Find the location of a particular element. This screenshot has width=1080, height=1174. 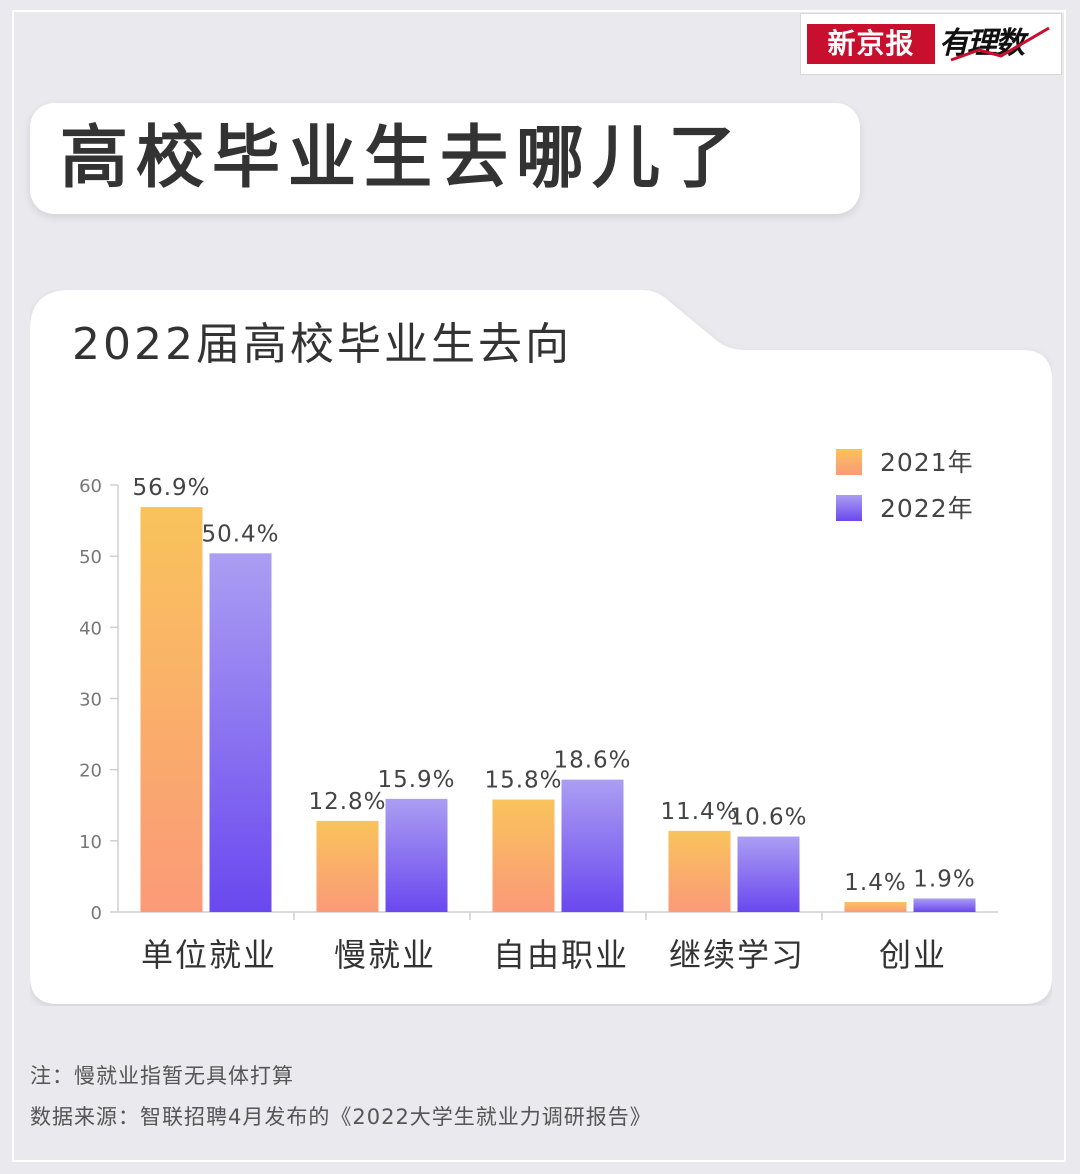

data-label: 50.4% is located at coordinates (240, 534).